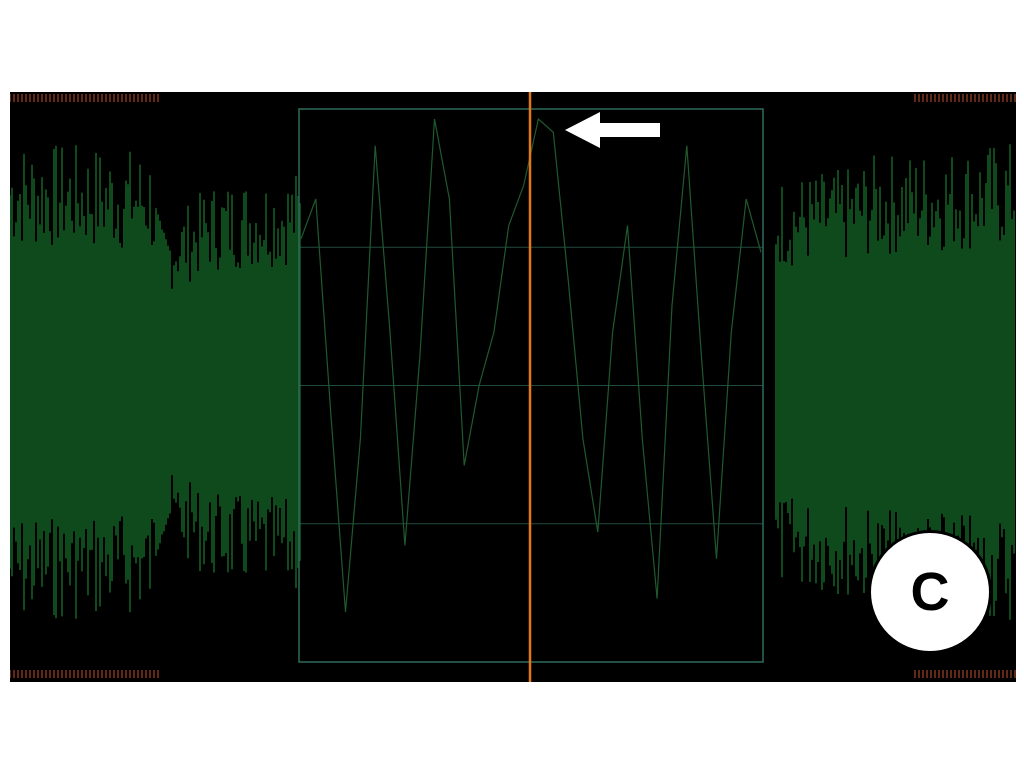  What do you see at coordinates (513, 674) in the screenshot?
I see `edge-ticks-bottom` at bounding box center [513, 674].